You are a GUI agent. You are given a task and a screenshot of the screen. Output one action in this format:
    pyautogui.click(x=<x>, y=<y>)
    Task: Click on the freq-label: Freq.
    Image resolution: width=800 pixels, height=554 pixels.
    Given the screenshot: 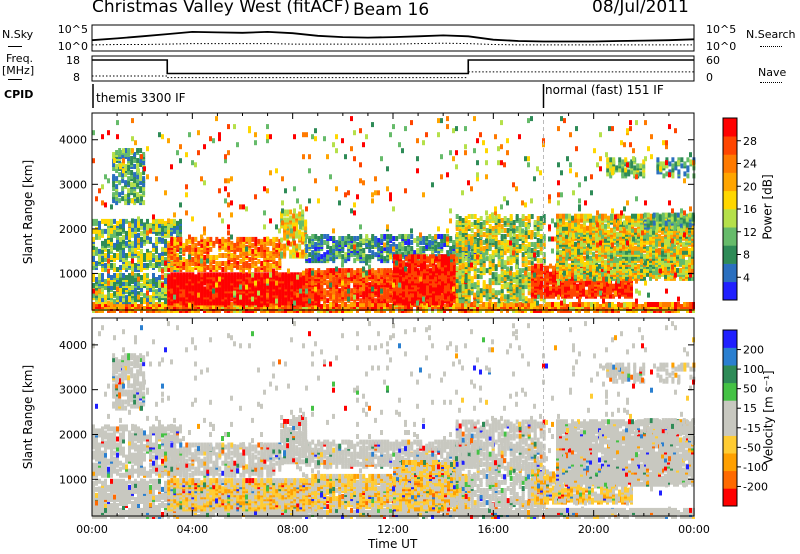 What is the action you would take?
    pyautogui.click(x=20, y=58)
    